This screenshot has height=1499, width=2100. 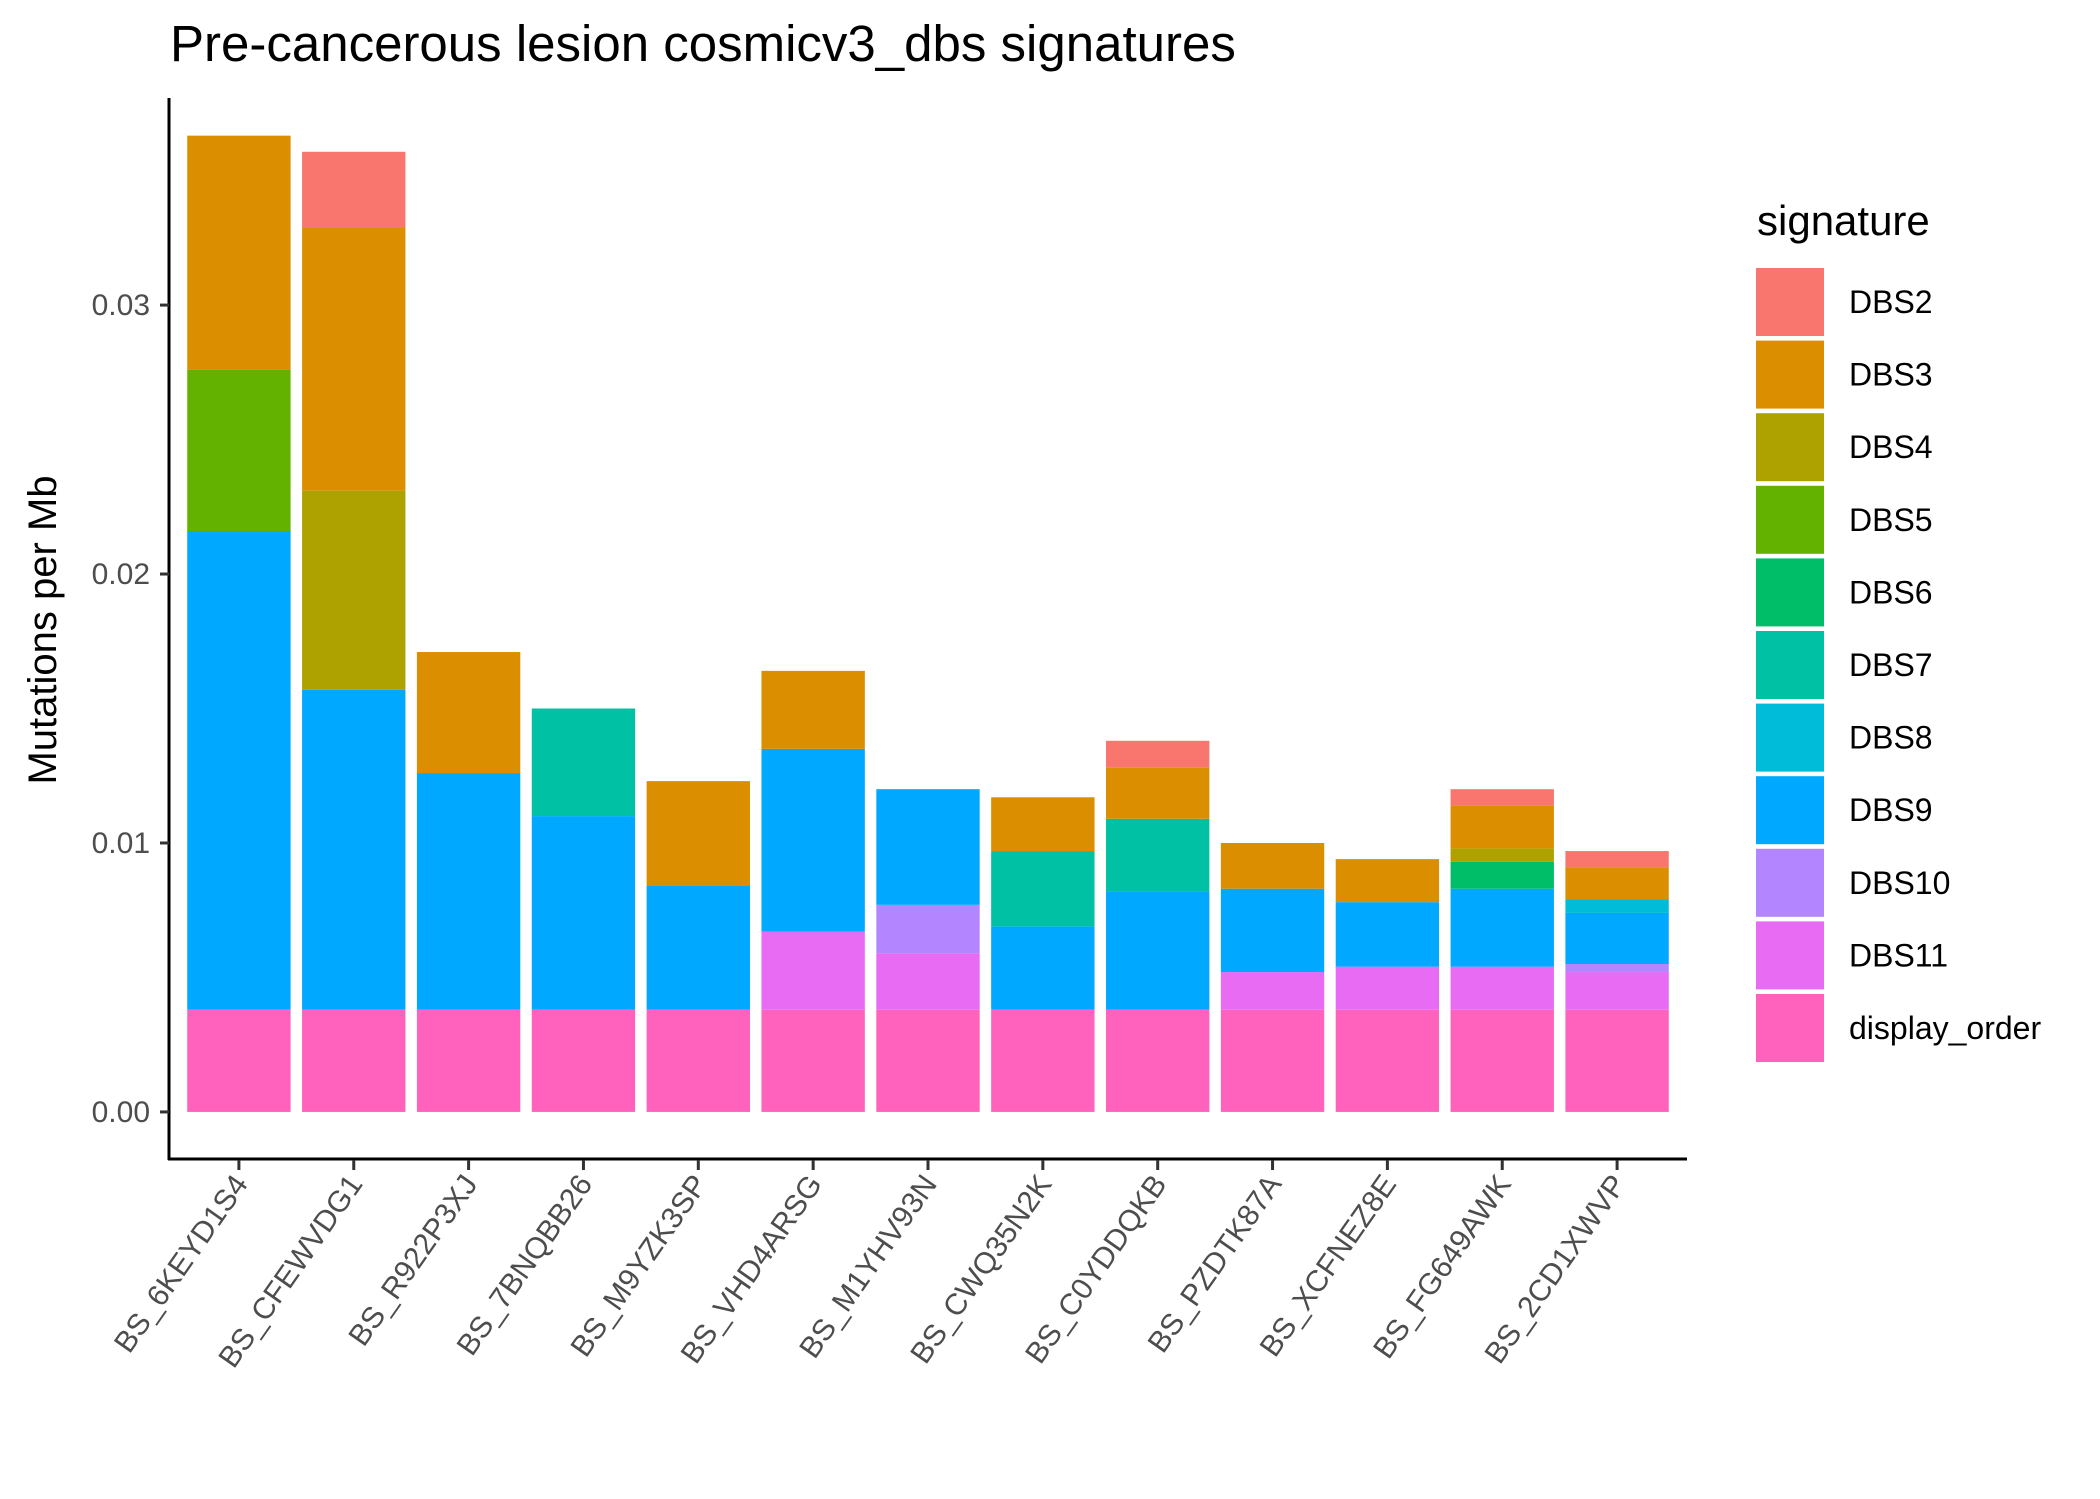 I want to click on legend-label: DBS5, so click(x=1891, y=520).